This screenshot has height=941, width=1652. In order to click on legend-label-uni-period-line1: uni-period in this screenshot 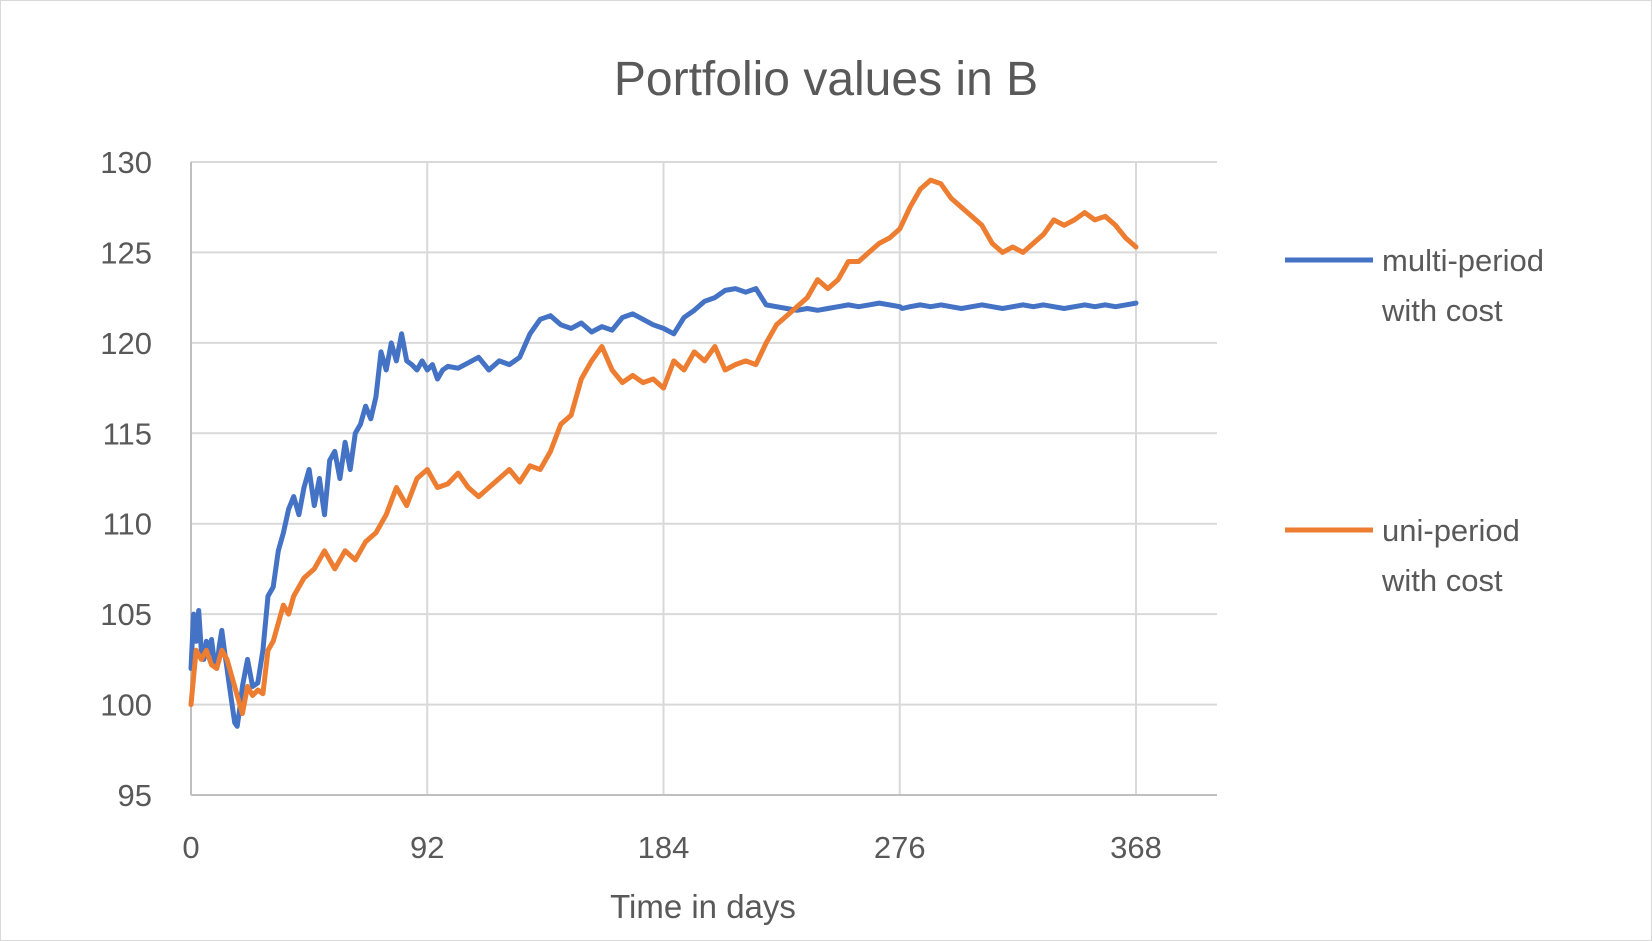, I will do `click(1451, 530)`.